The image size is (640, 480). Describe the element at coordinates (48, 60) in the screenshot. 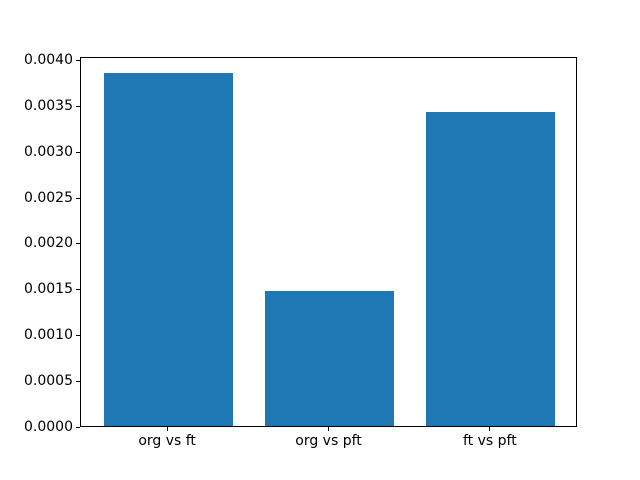

I see `y-tick-label: 0.0040` at that location.